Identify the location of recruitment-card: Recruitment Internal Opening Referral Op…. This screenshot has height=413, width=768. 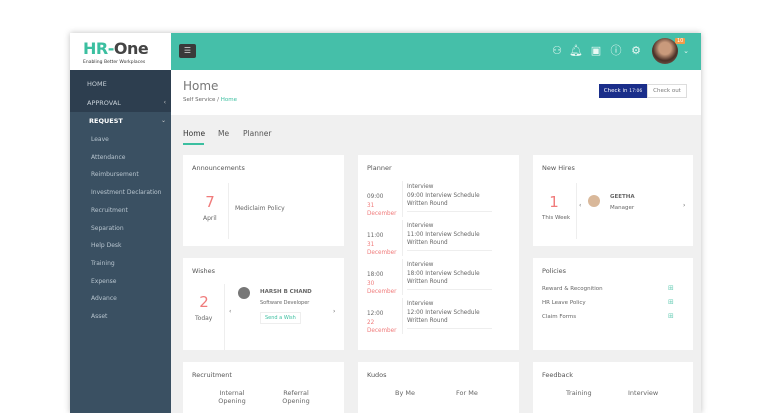
(263, 387).